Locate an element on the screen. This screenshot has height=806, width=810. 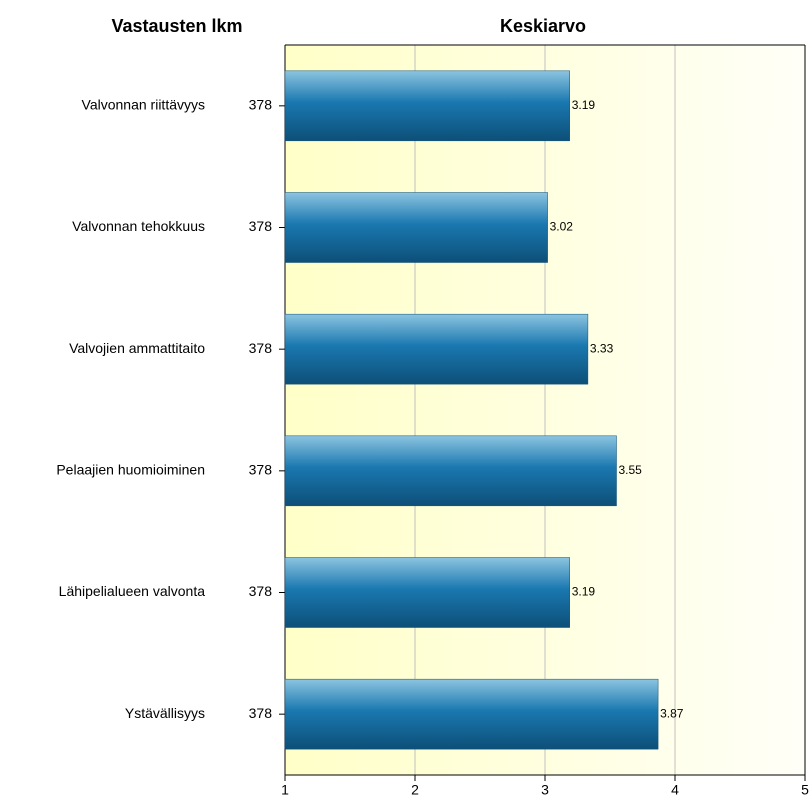
category-label: Valvojien ammattitaito is located at coordinates (137, 348).